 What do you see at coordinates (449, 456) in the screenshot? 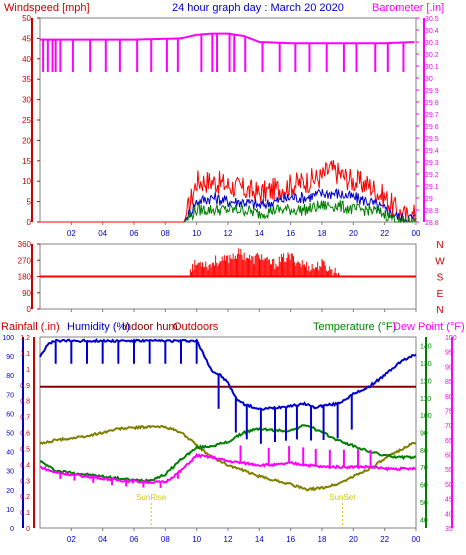
I see `dewpoint-tick-label: 60` at bounding box center [449, 456].